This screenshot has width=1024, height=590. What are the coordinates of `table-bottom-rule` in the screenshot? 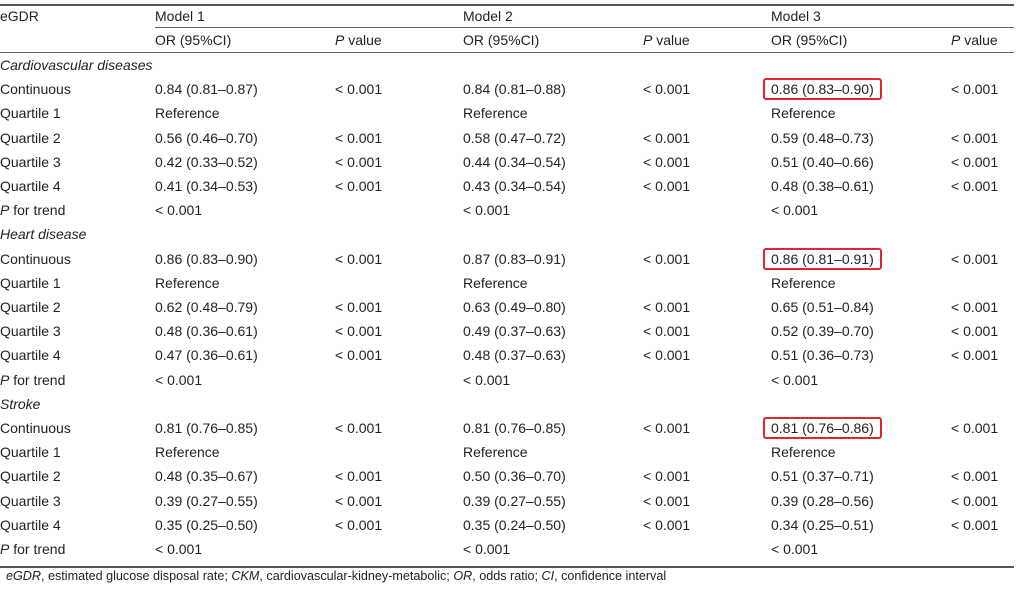 It's located at (507, 567).